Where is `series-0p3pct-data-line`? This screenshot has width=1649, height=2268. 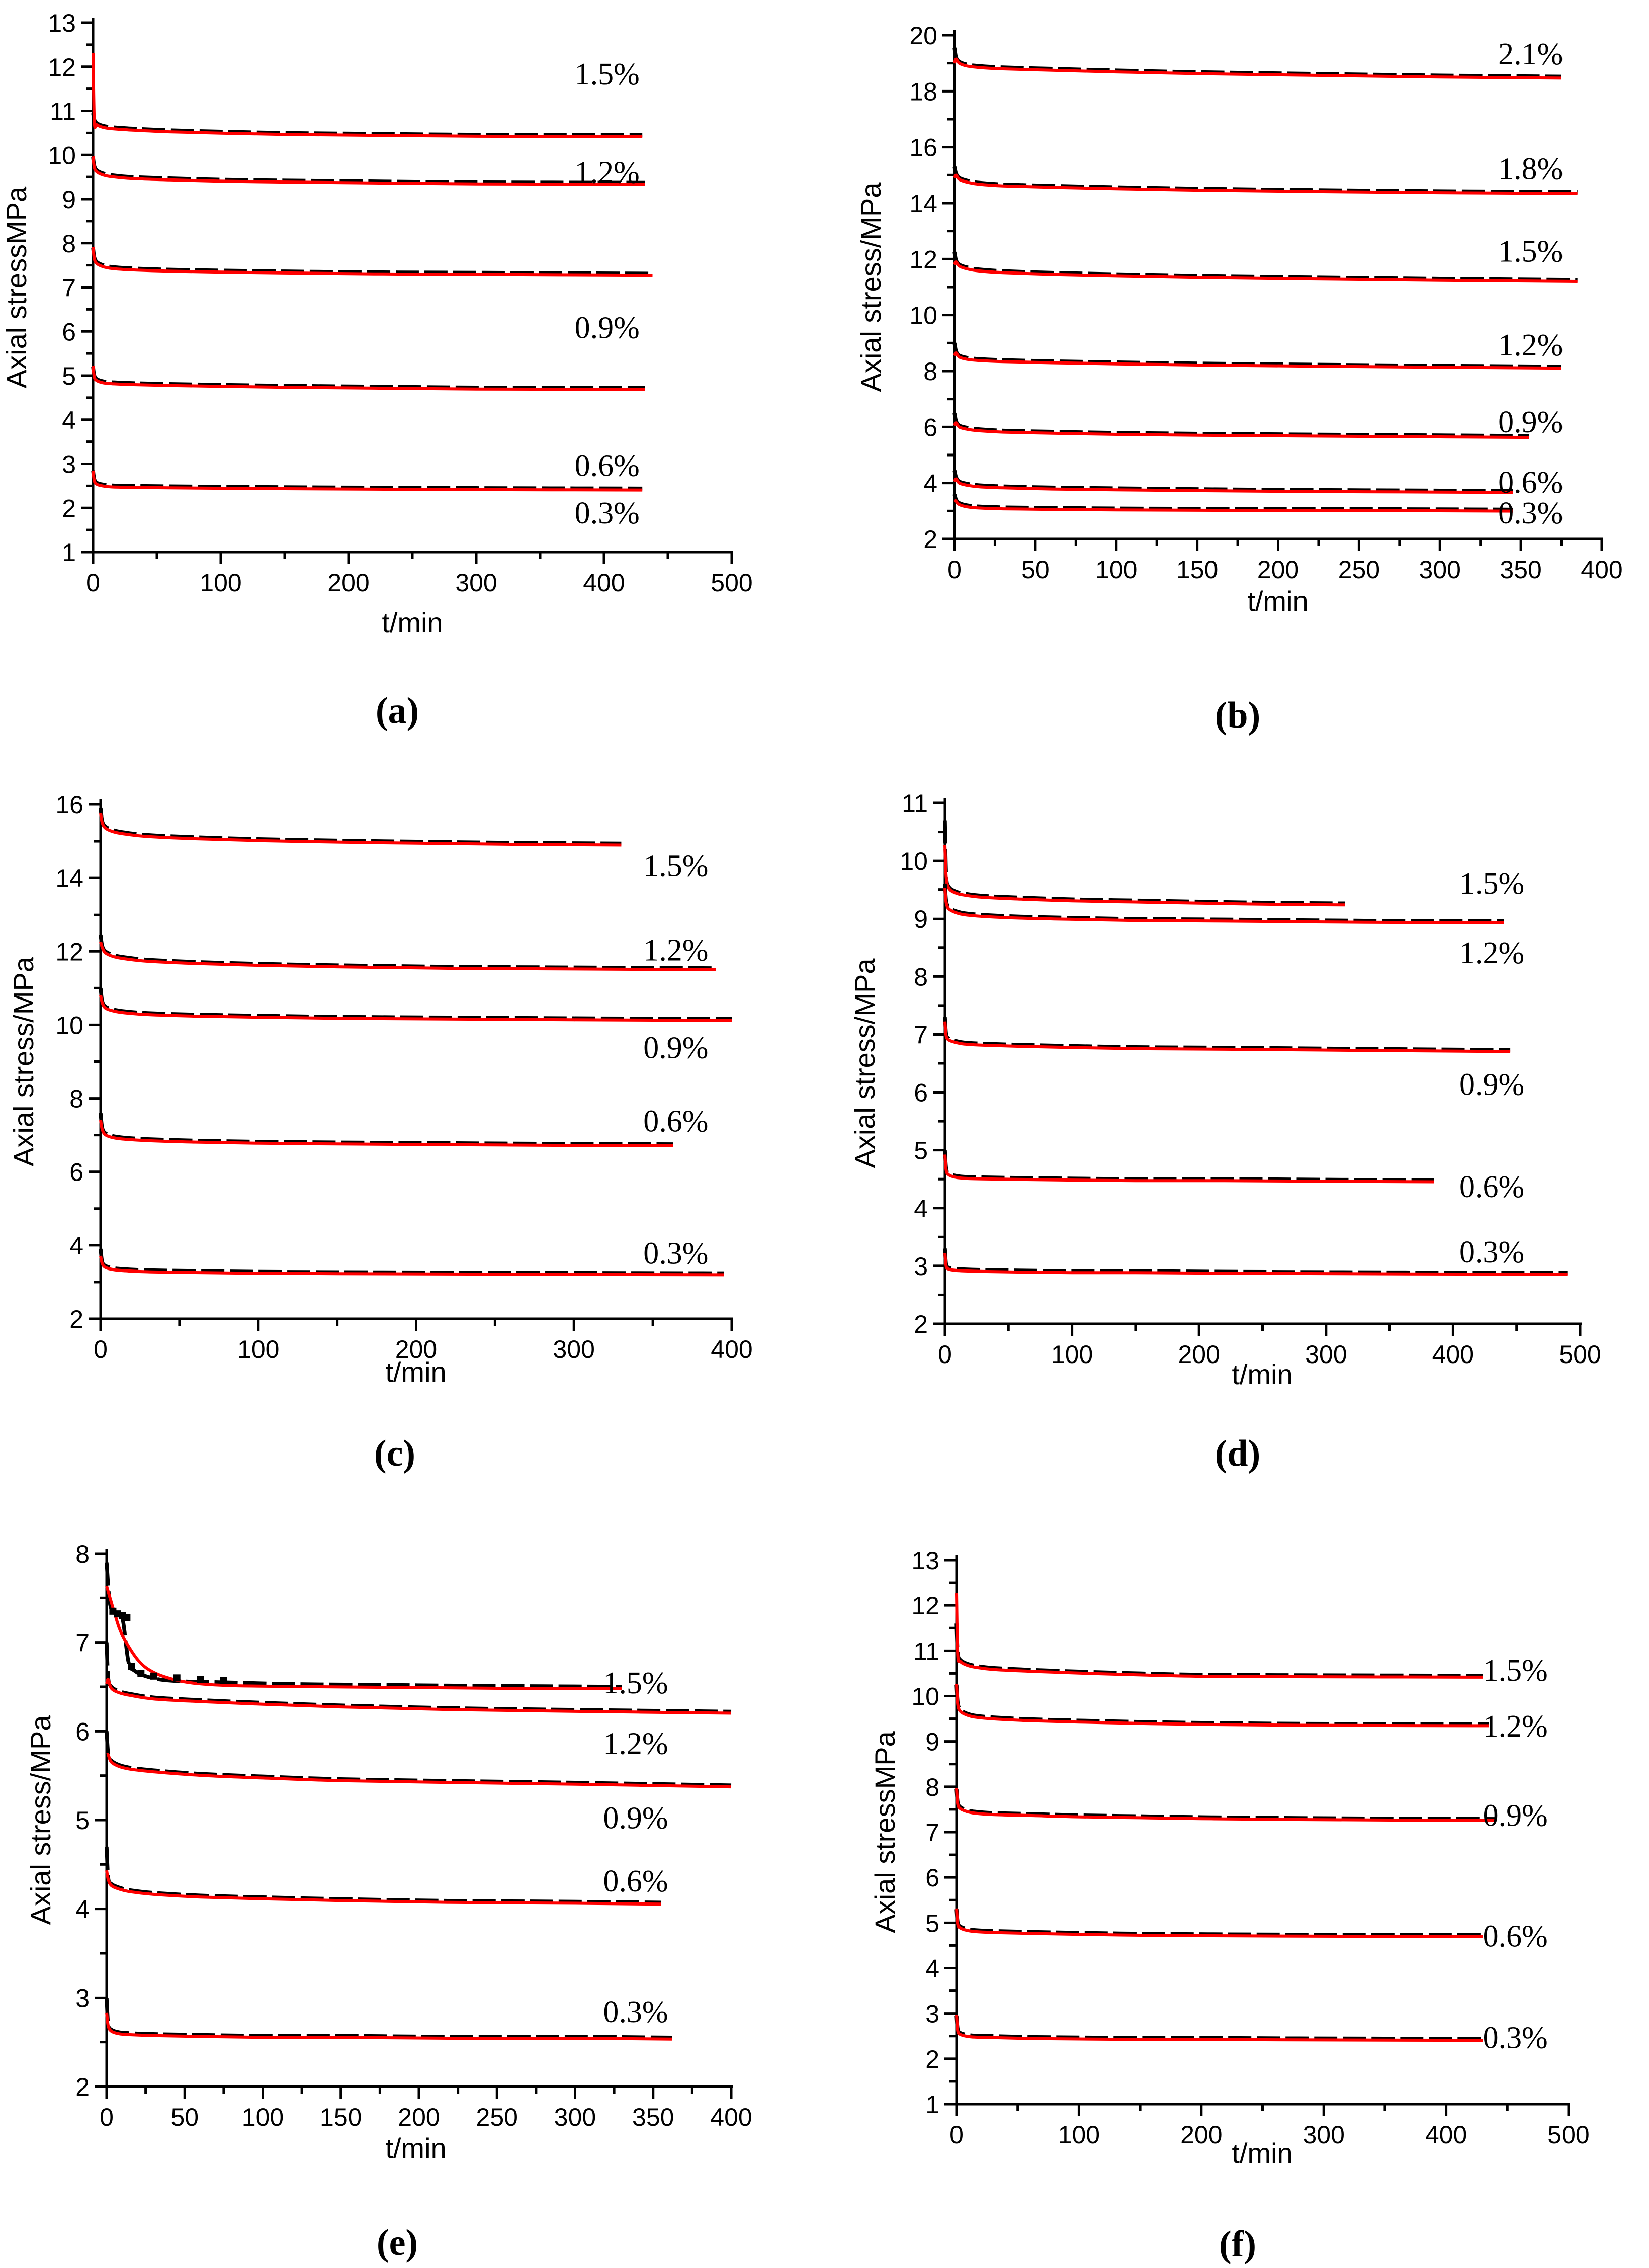 series-0p3pct-data-line is located at coordinates (411, 1262).